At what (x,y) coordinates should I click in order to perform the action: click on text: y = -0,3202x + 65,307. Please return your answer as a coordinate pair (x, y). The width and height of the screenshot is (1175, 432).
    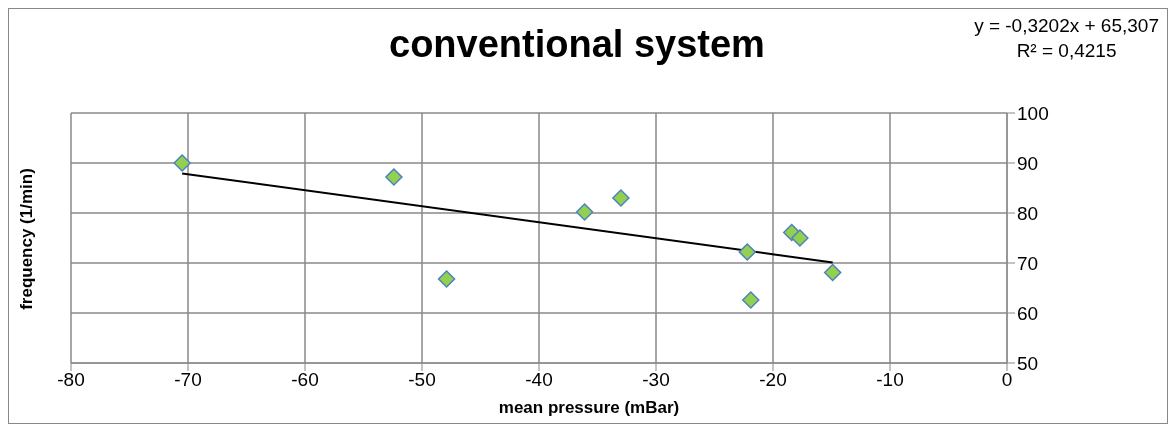
    Looking at the image, I should click on (1066, 26).